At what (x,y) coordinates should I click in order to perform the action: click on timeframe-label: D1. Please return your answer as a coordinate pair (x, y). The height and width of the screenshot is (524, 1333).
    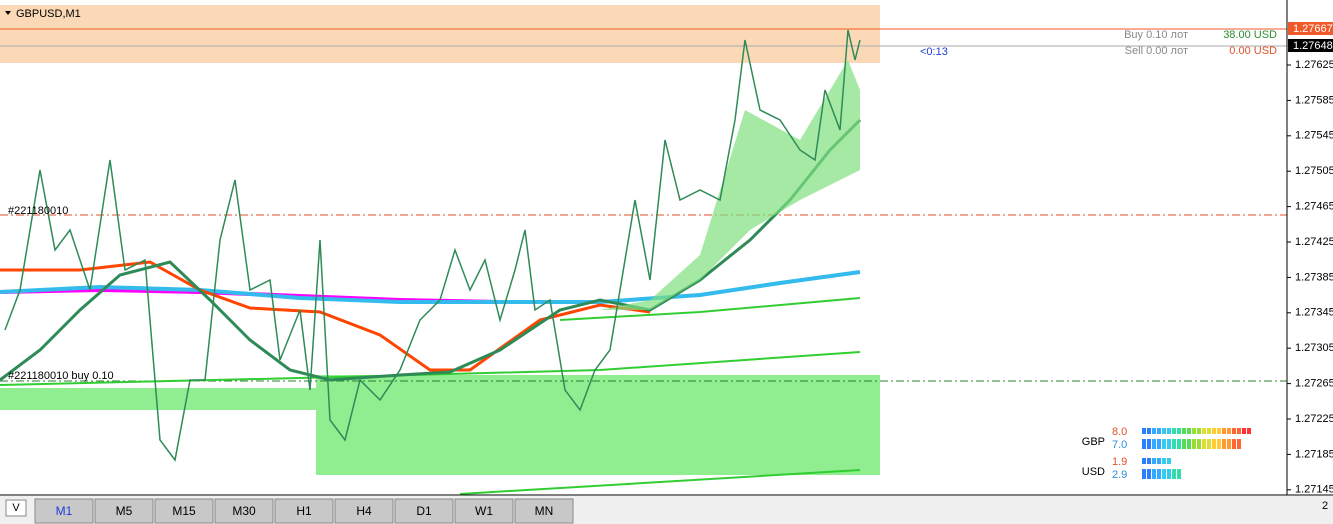
    Looking at the image, I should click on (424, 511).